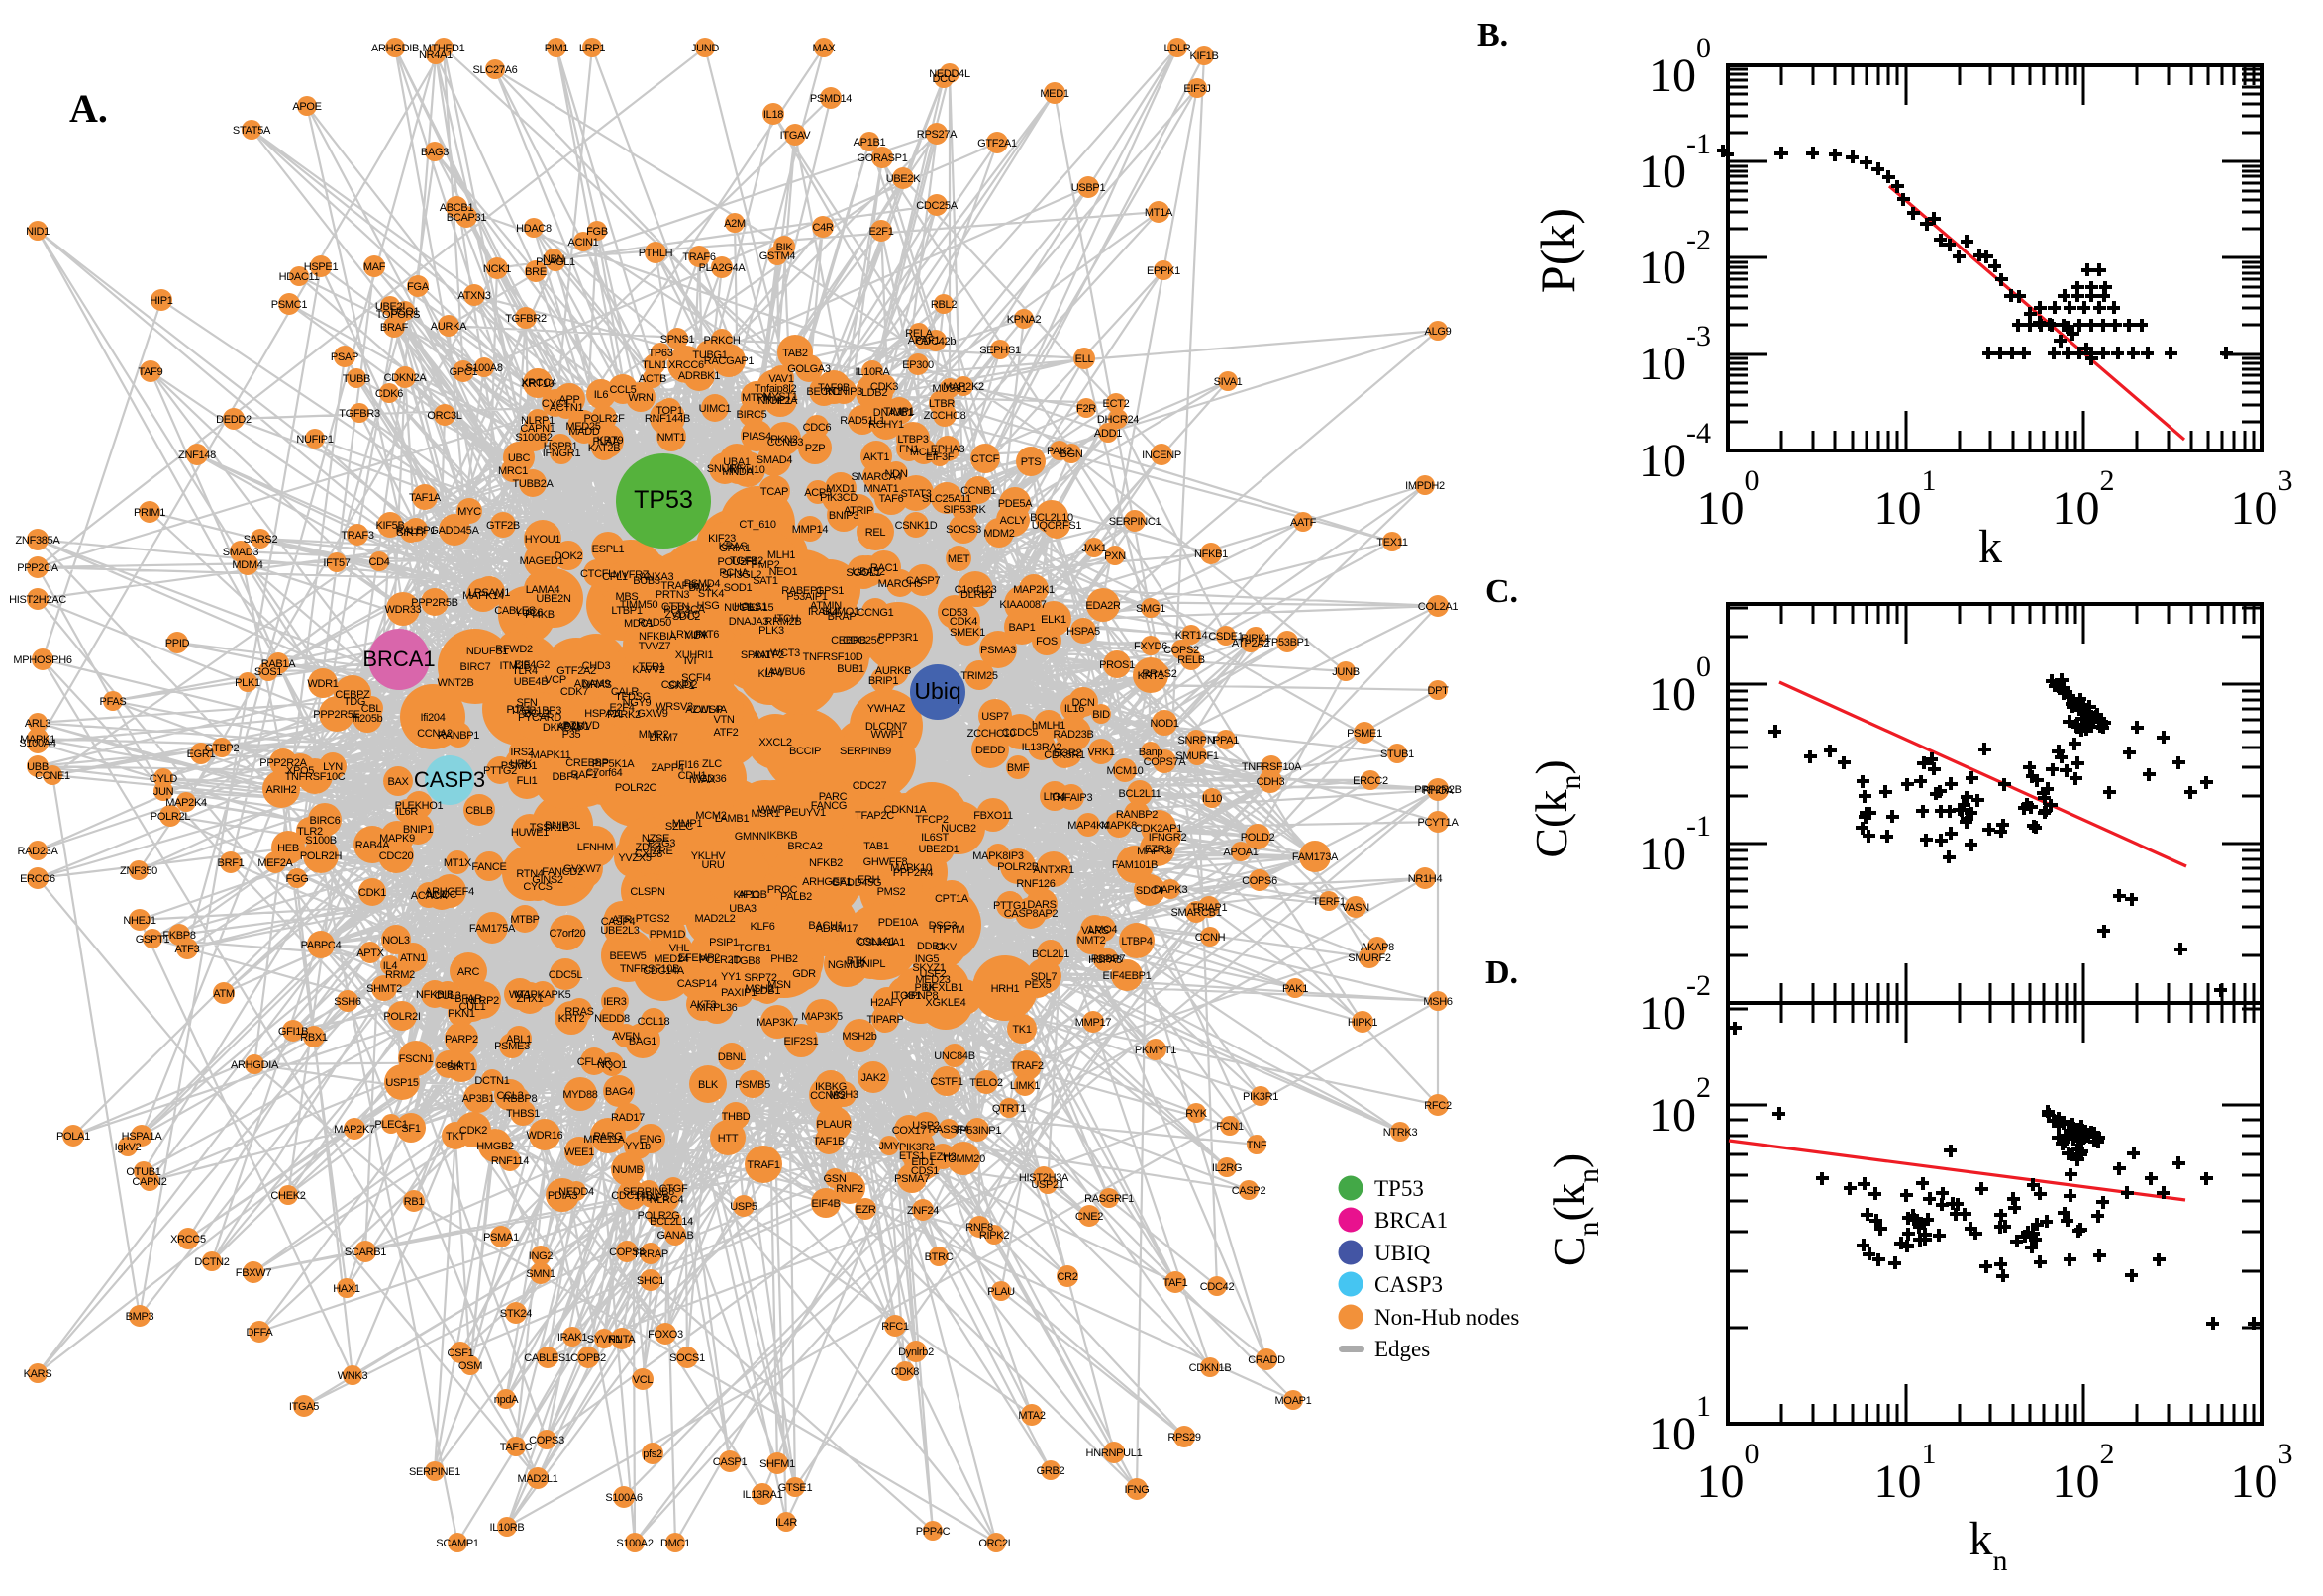 Image resolution: width=2323 pixels, height=1596 pixels. What do you see at coordinates (1060, 451) in the screenshot?
I see `svg-text: PAK2` at bounding box center [1060, 451].